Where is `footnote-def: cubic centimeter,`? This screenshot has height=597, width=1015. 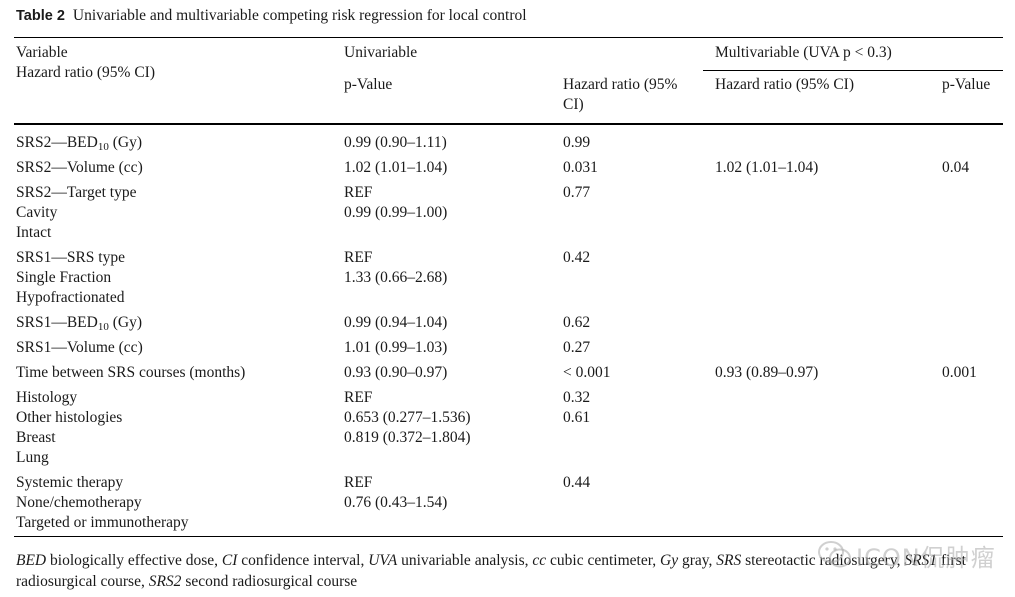 footnote-def: cubic centimeter, is located at coordinates (605, 560).